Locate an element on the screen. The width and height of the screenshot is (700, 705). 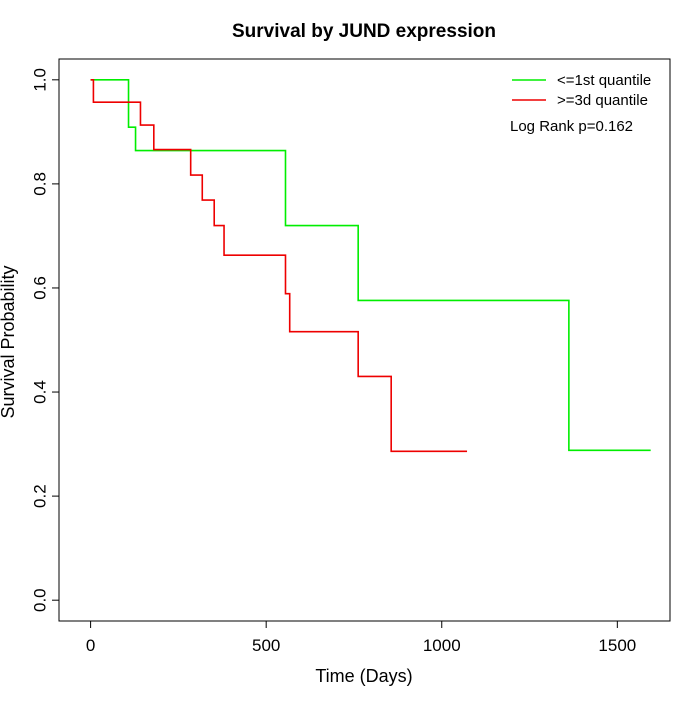
y-tick-label: 0.2 is located at coordinates (39, 496).